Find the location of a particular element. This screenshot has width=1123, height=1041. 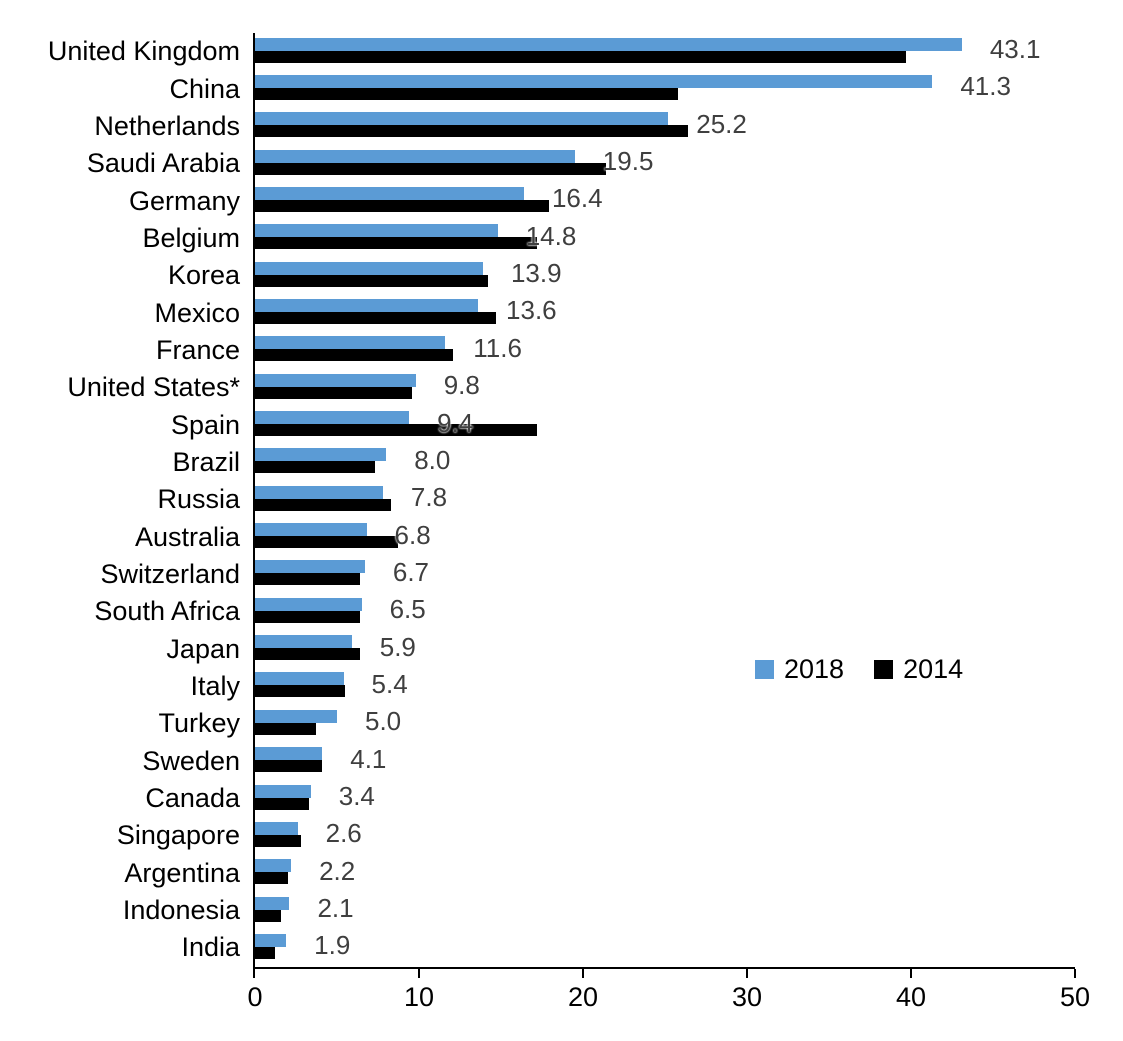

category-label: Spain is located at coordinates (205, 424).